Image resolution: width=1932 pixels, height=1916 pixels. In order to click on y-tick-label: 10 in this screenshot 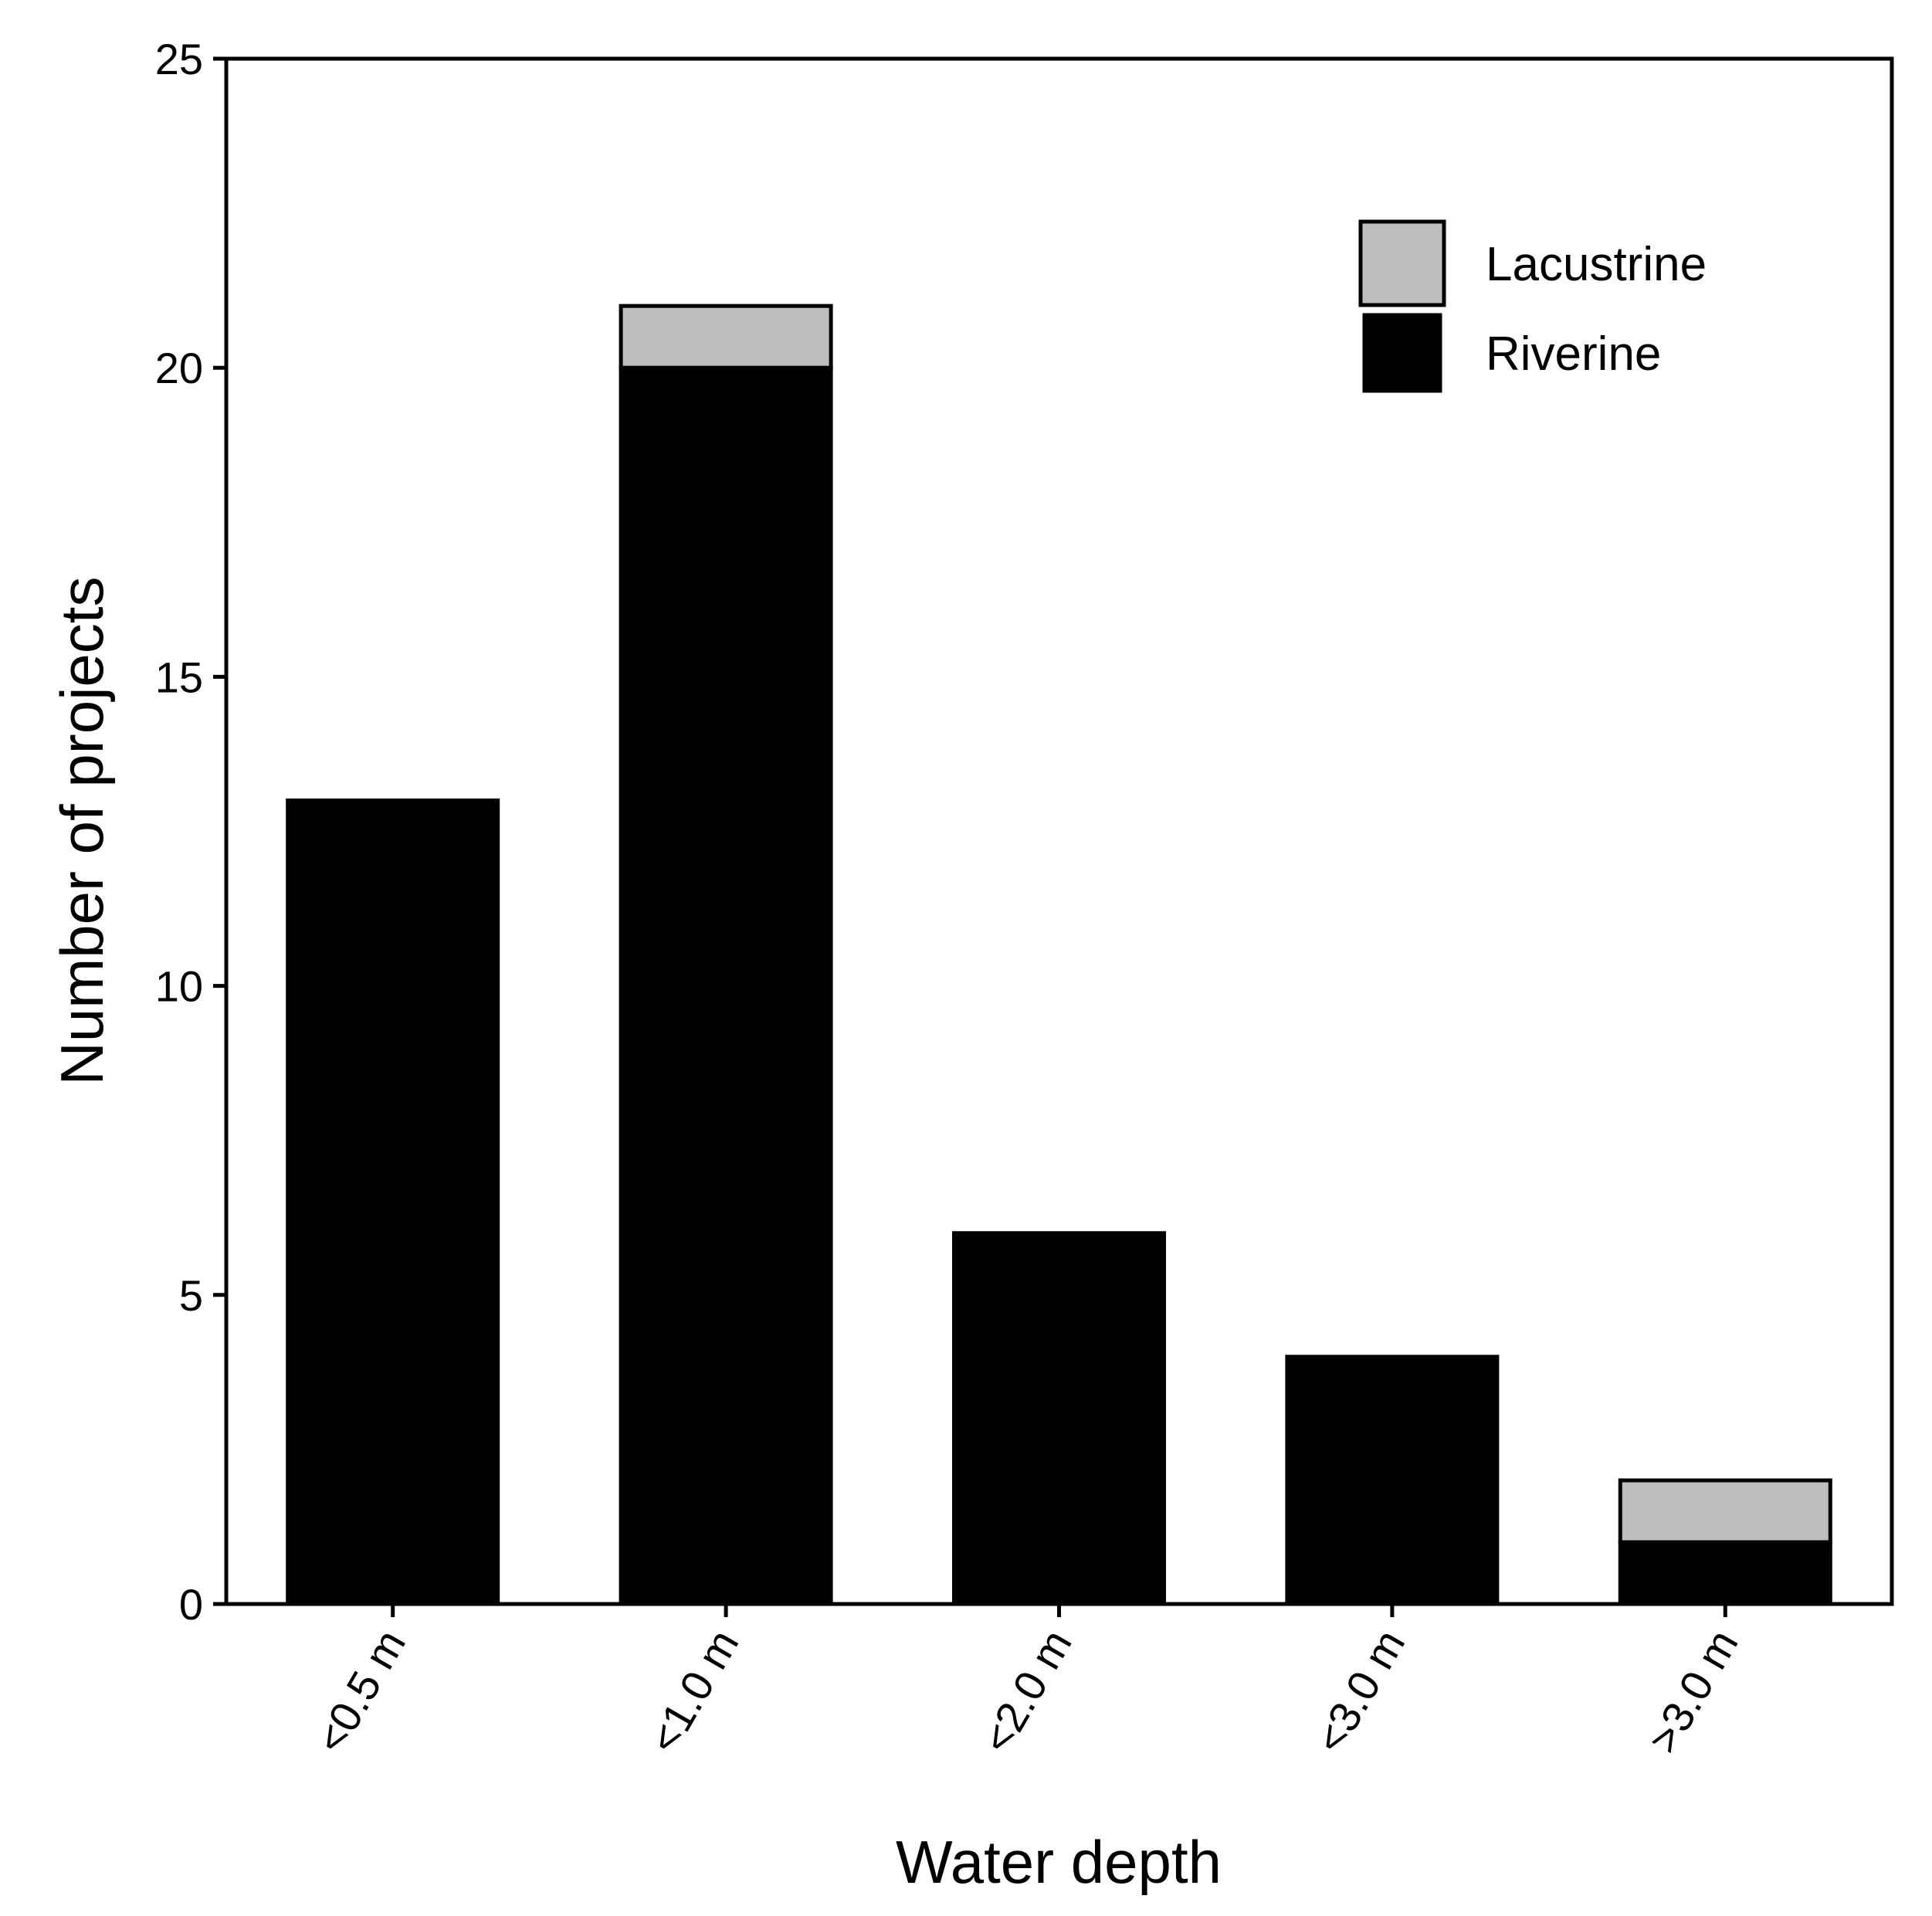, I will do `click(179, 986)`.